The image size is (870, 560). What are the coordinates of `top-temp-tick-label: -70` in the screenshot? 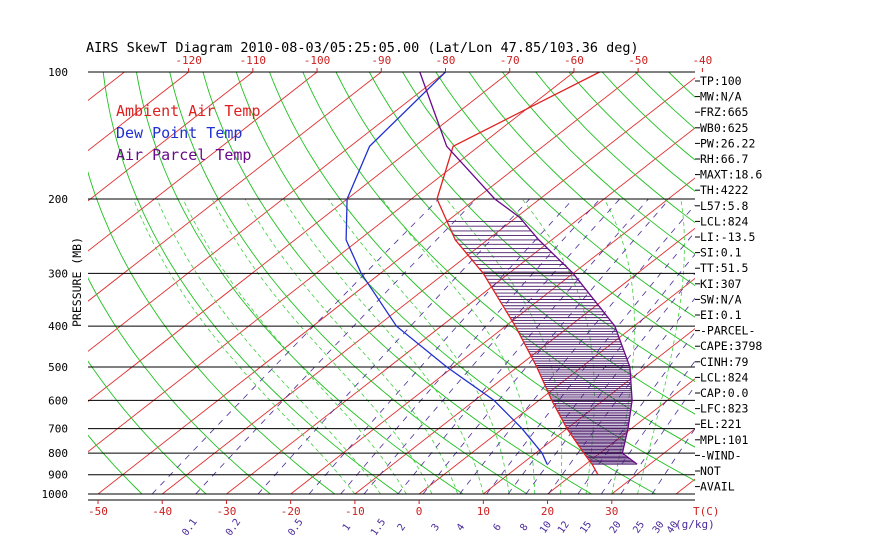 It's located at (510, 60).